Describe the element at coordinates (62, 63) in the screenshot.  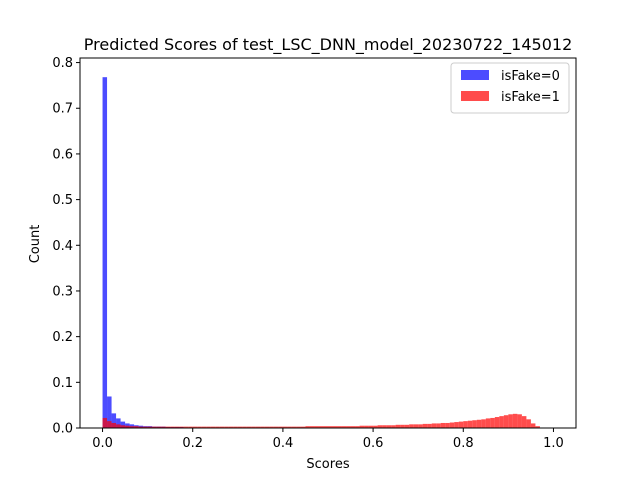
I see `y-tick-label: 0.8` at that location.